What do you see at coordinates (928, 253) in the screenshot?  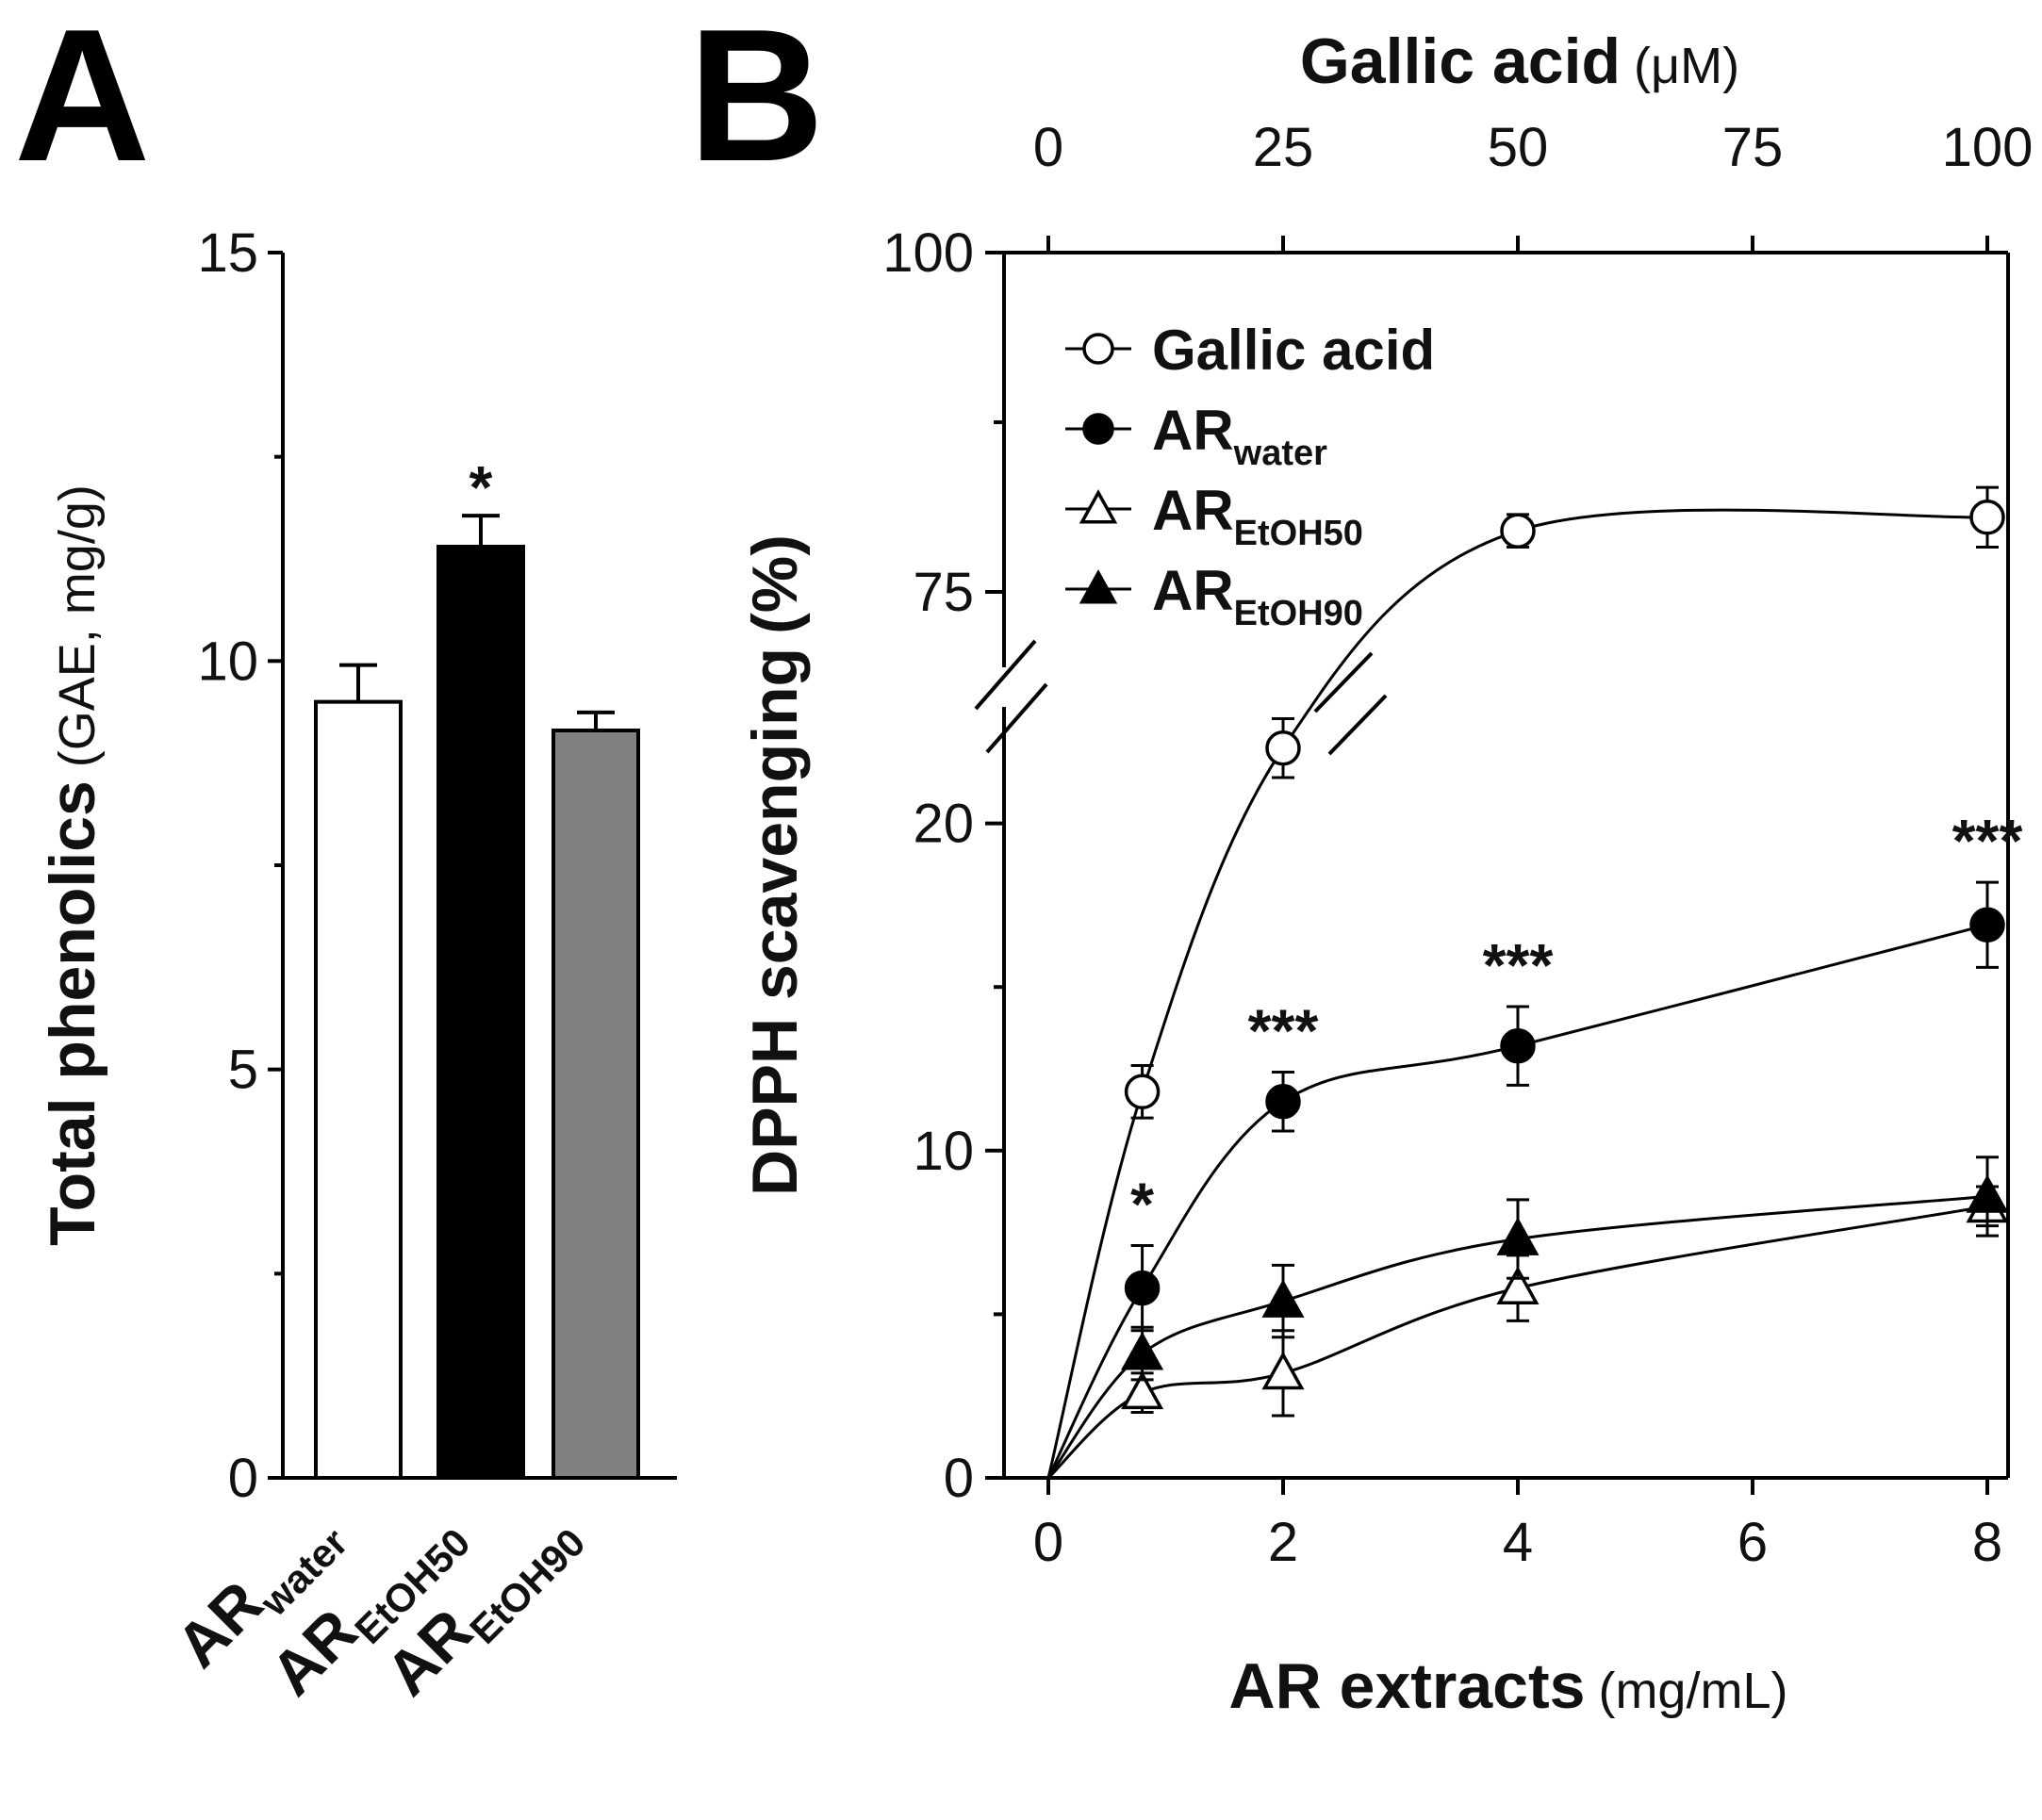 I see `y-tick-label: 100` at bounding box center [928, 253].